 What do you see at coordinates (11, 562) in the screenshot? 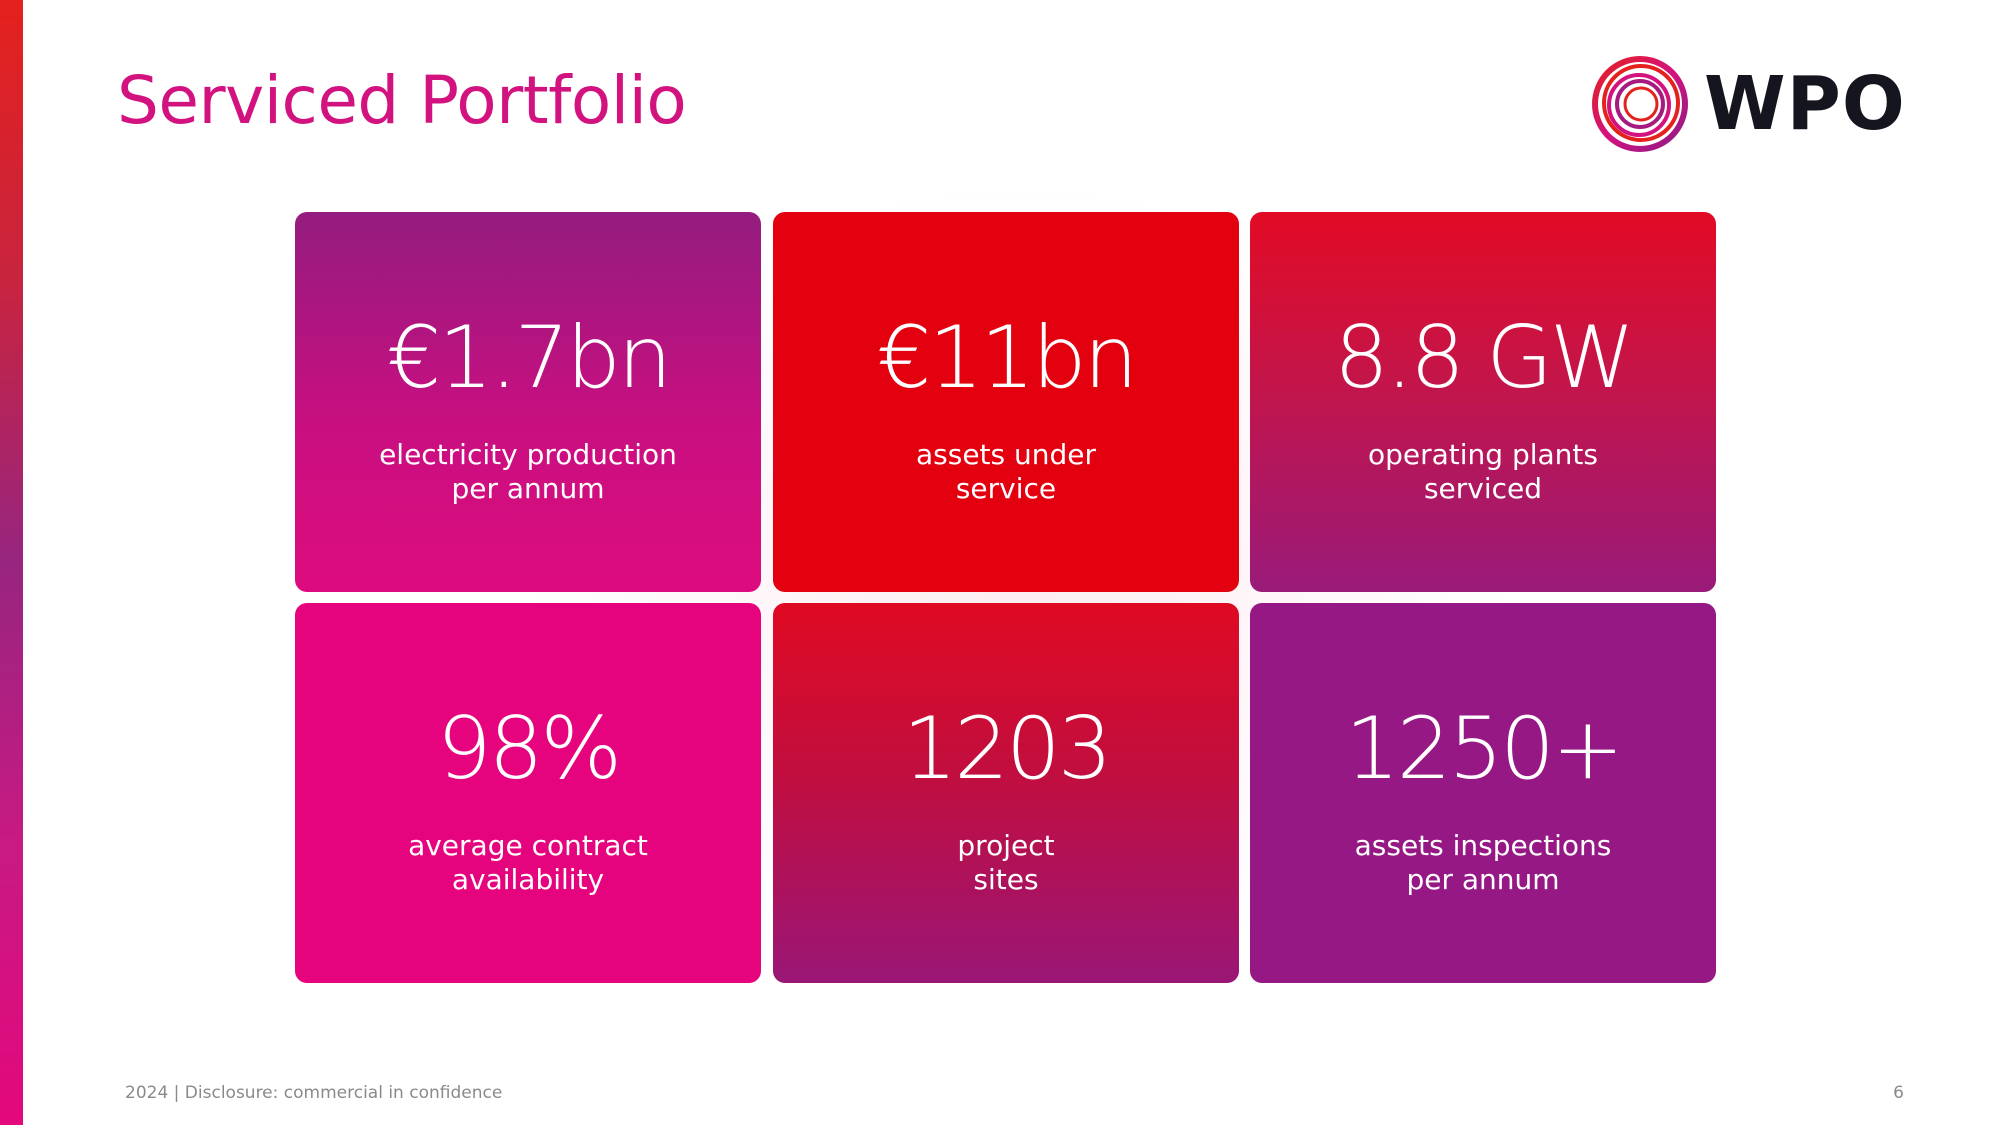
I see `side-accent-bar` at bounding box center [11, 562].